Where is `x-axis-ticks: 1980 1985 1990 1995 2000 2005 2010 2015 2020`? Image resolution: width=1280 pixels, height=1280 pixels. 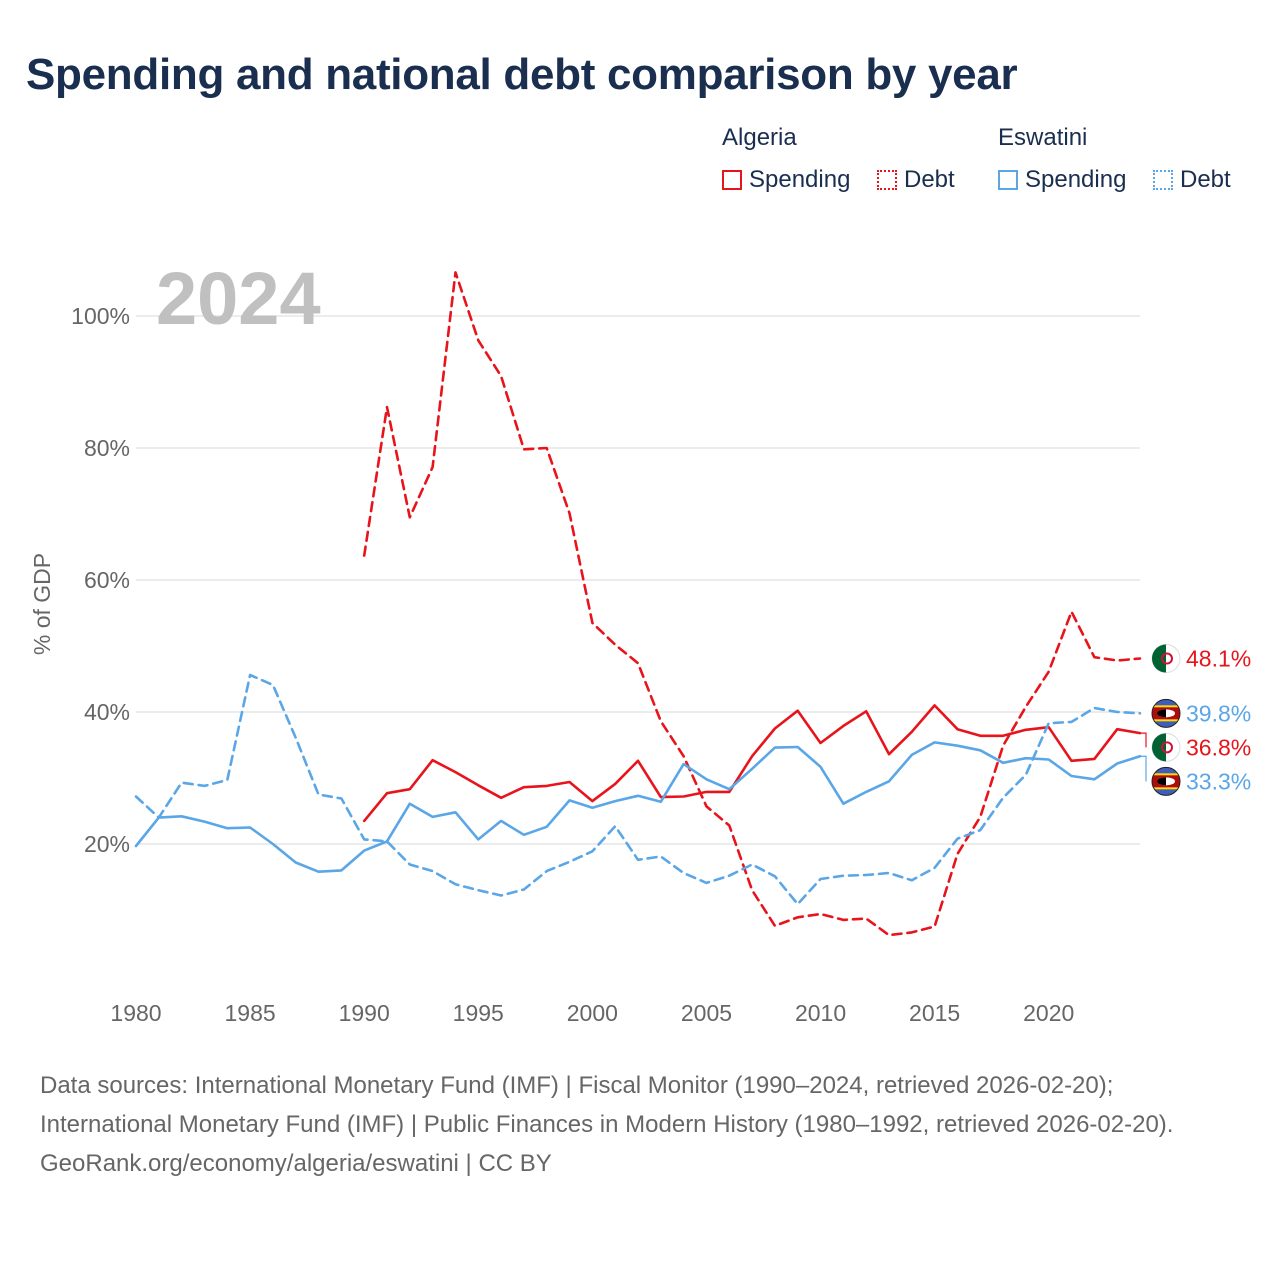
x-axis-ticks: 1980 1985 1990 1995 2000 2005 2010 2015 2020 is located at coordinates (592, 1013).